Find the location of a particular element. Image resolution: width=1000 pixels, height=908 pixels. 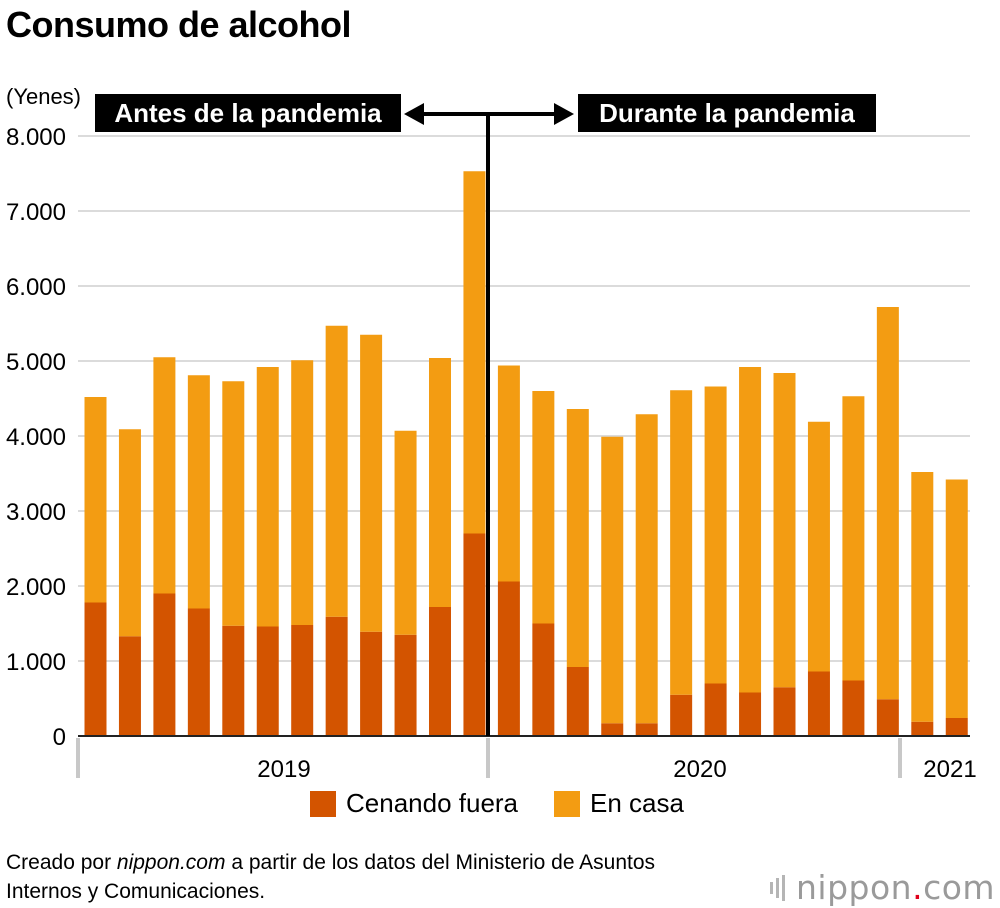

arrow-right-icon is located at coordinates (564, 114).